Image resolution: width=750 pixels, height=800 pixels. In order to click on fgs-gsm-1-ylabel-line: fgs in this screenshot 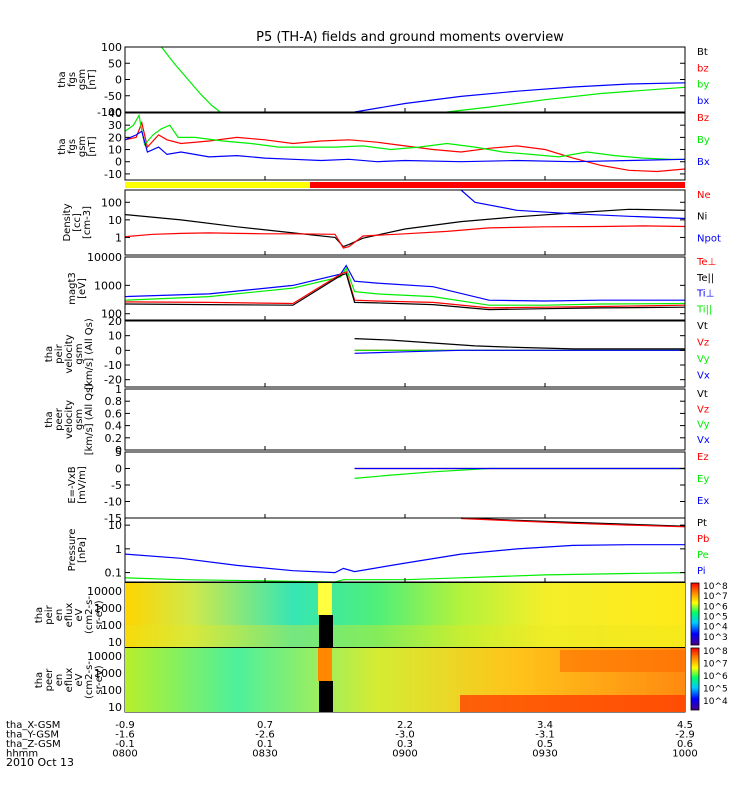, I will do `click(72, 79)`.